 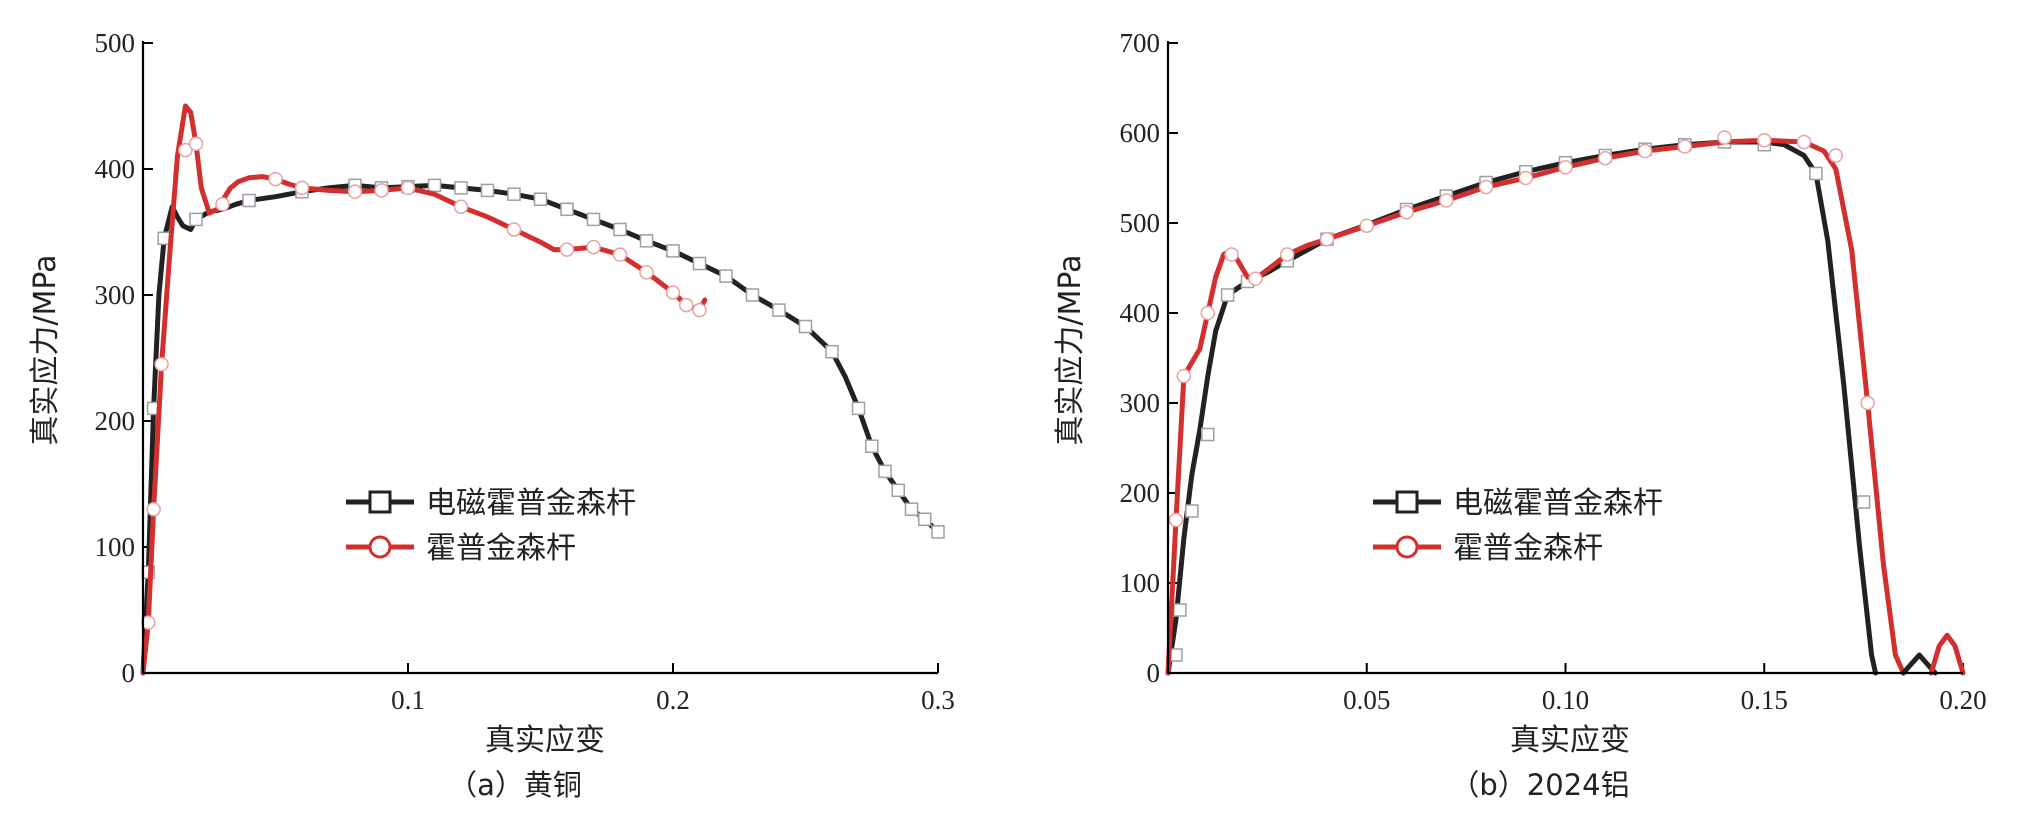 What do you see at coordinates (1565, 700) in the screenshot?
I see `x-tick-label: 0.10` at bounding box center [1565, 700].